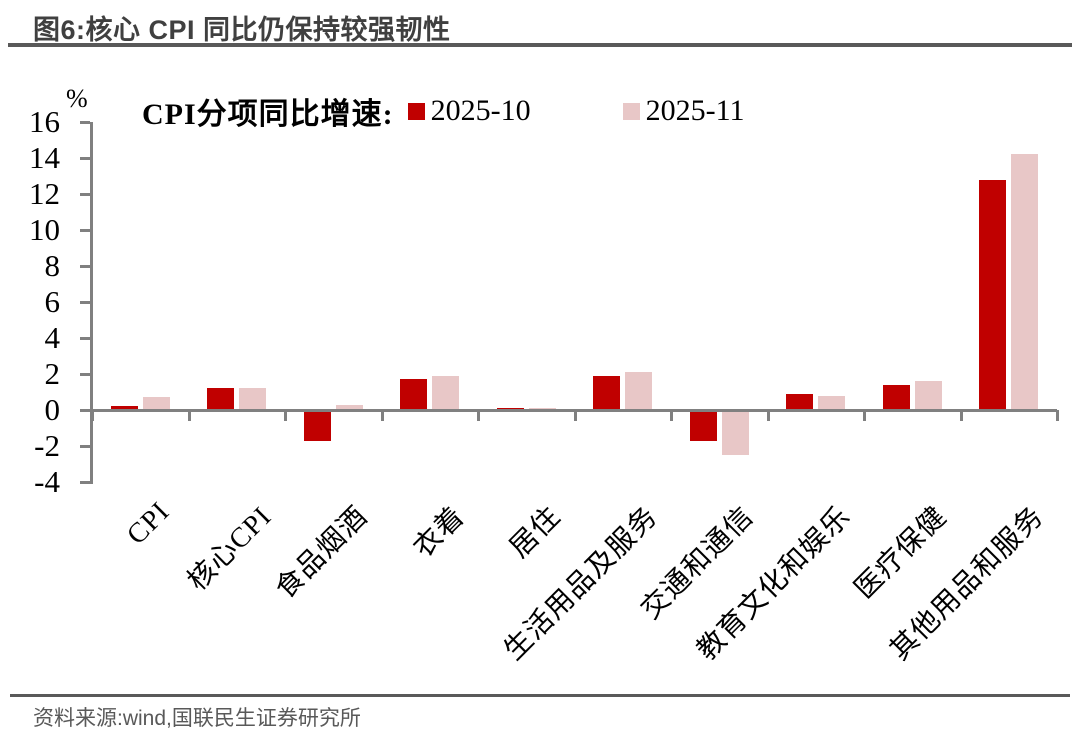 The height and width of the screenshot is (739, 1080). I want to click on footer-divider, so click(540, 695).